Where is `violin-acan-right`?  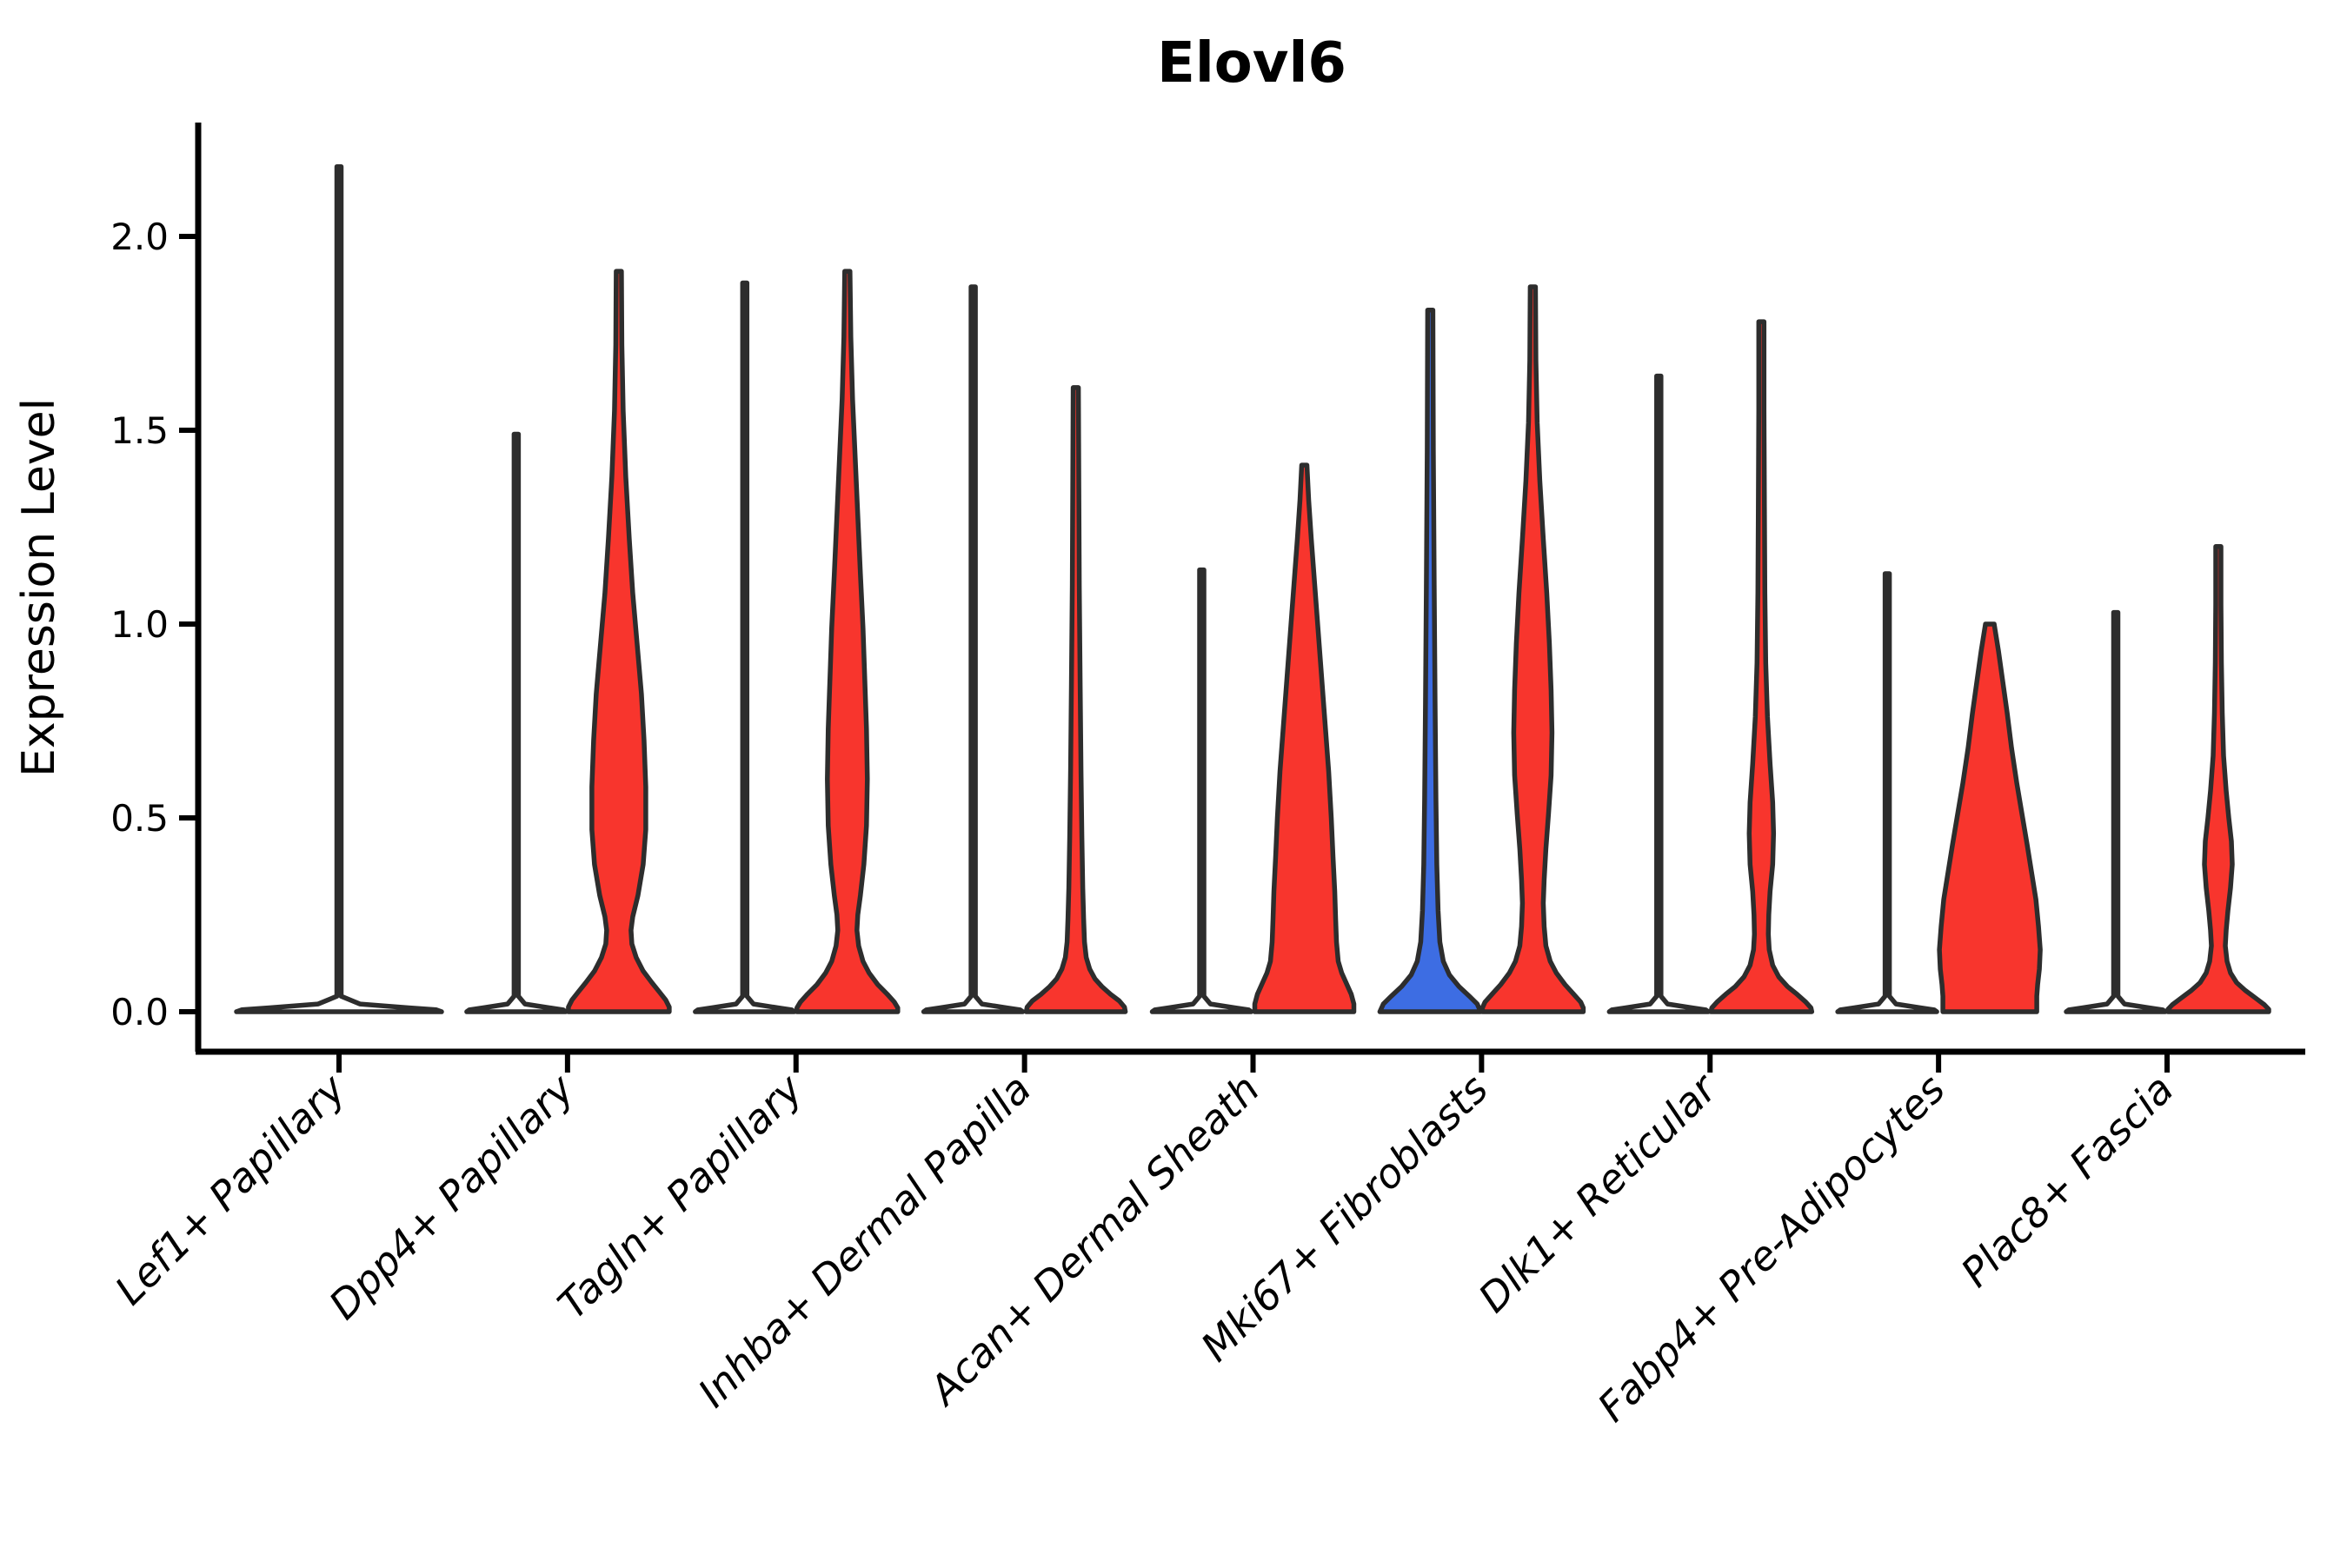
violin-acan-right is located at coordinates (1304, 738).